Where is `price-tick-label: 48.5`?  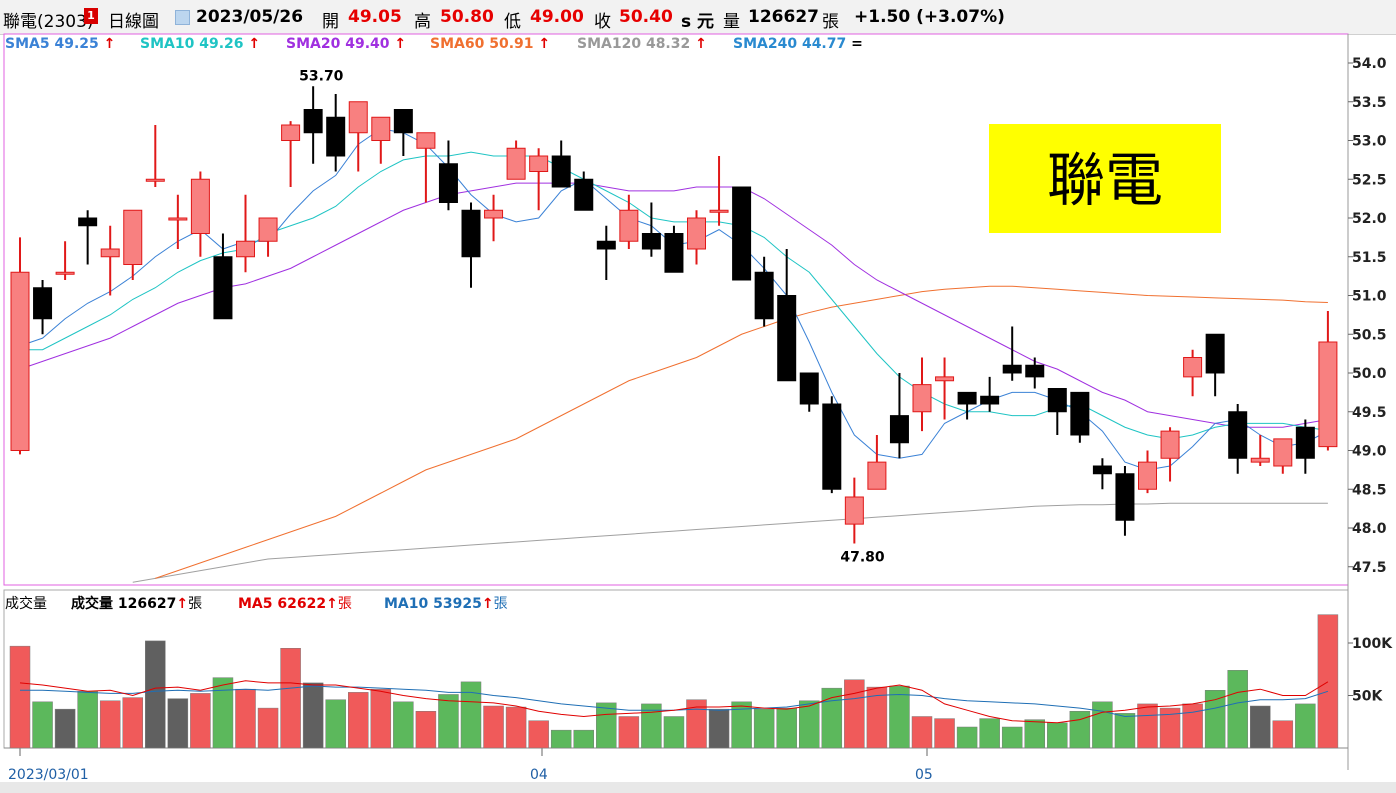
price-tick-label: 48.5 is located at coordinates (1369, 490).